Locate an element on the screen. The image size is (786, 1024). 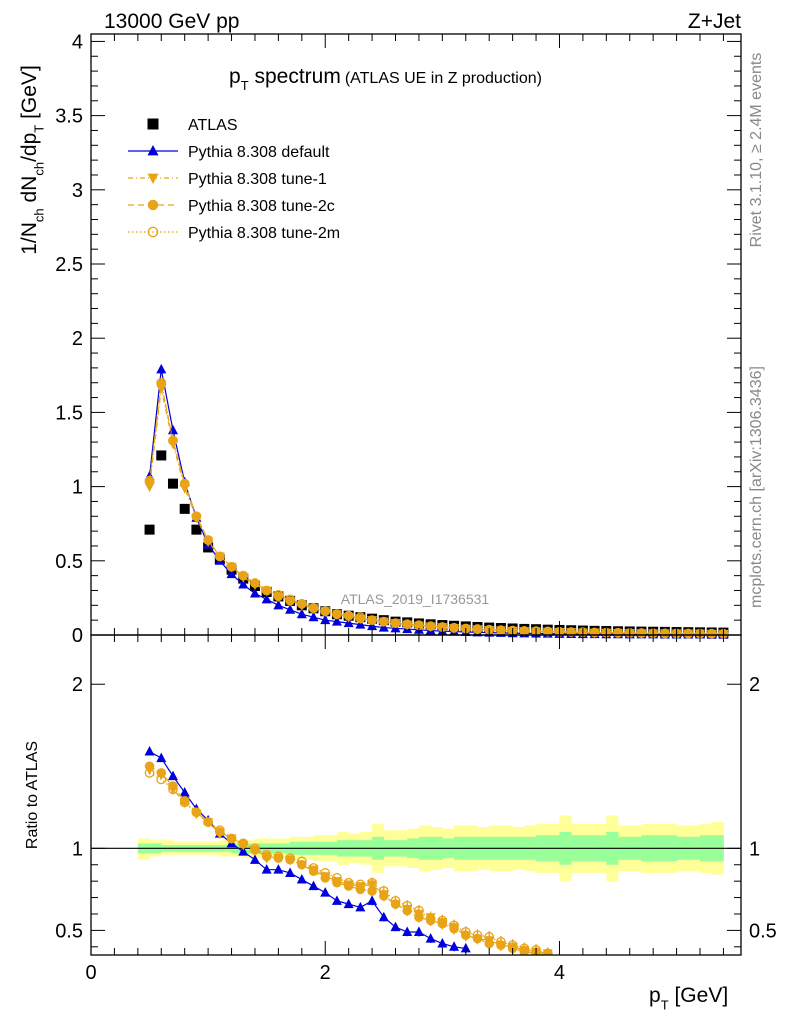
ratio-y-tick-label: 0.5 is located at coordinates (69, 931).